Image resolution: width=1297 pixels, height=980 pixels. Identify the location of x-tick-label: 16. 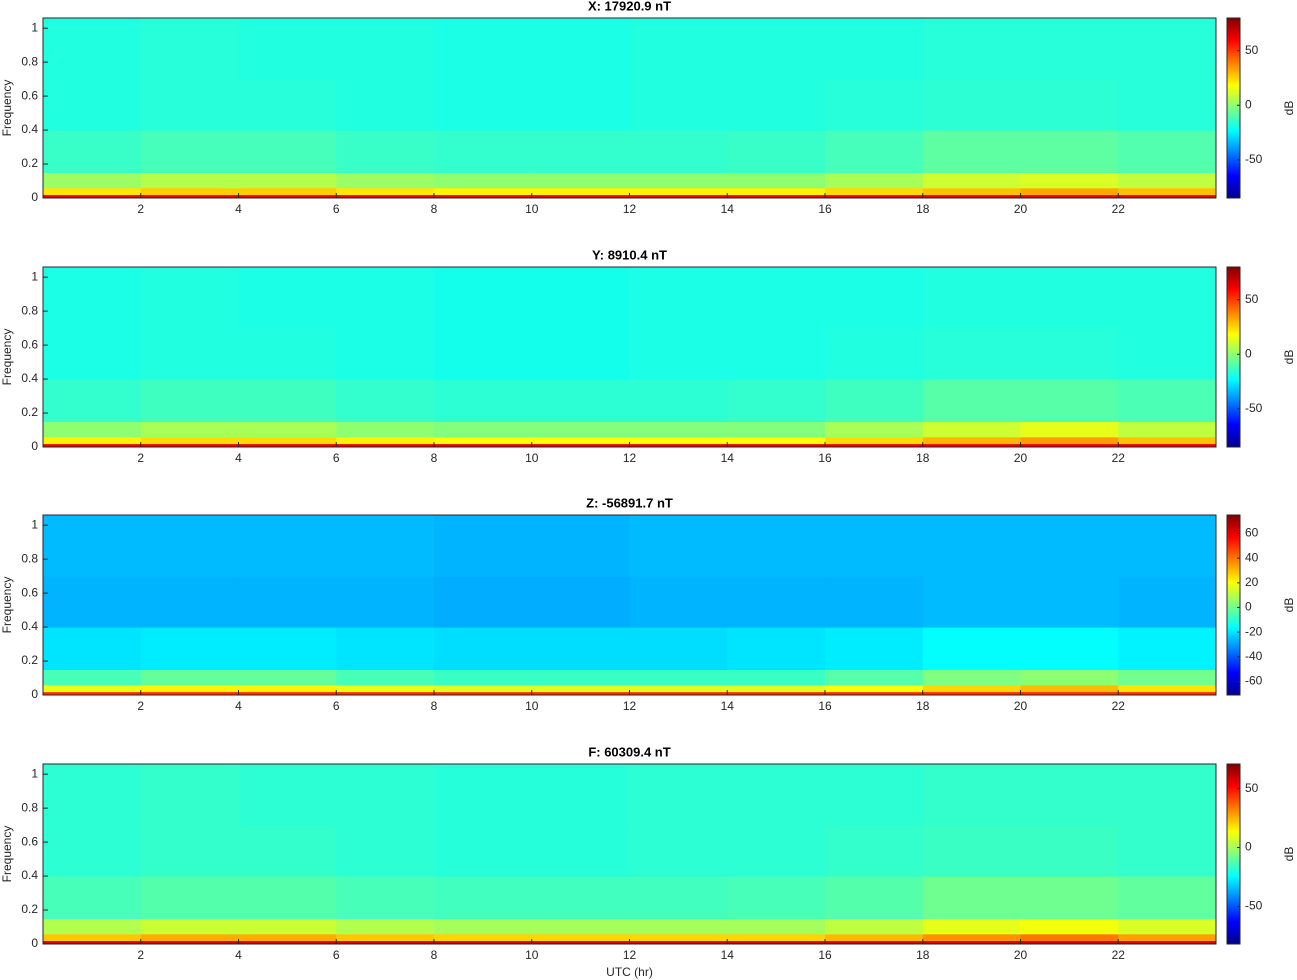
(825, 458).